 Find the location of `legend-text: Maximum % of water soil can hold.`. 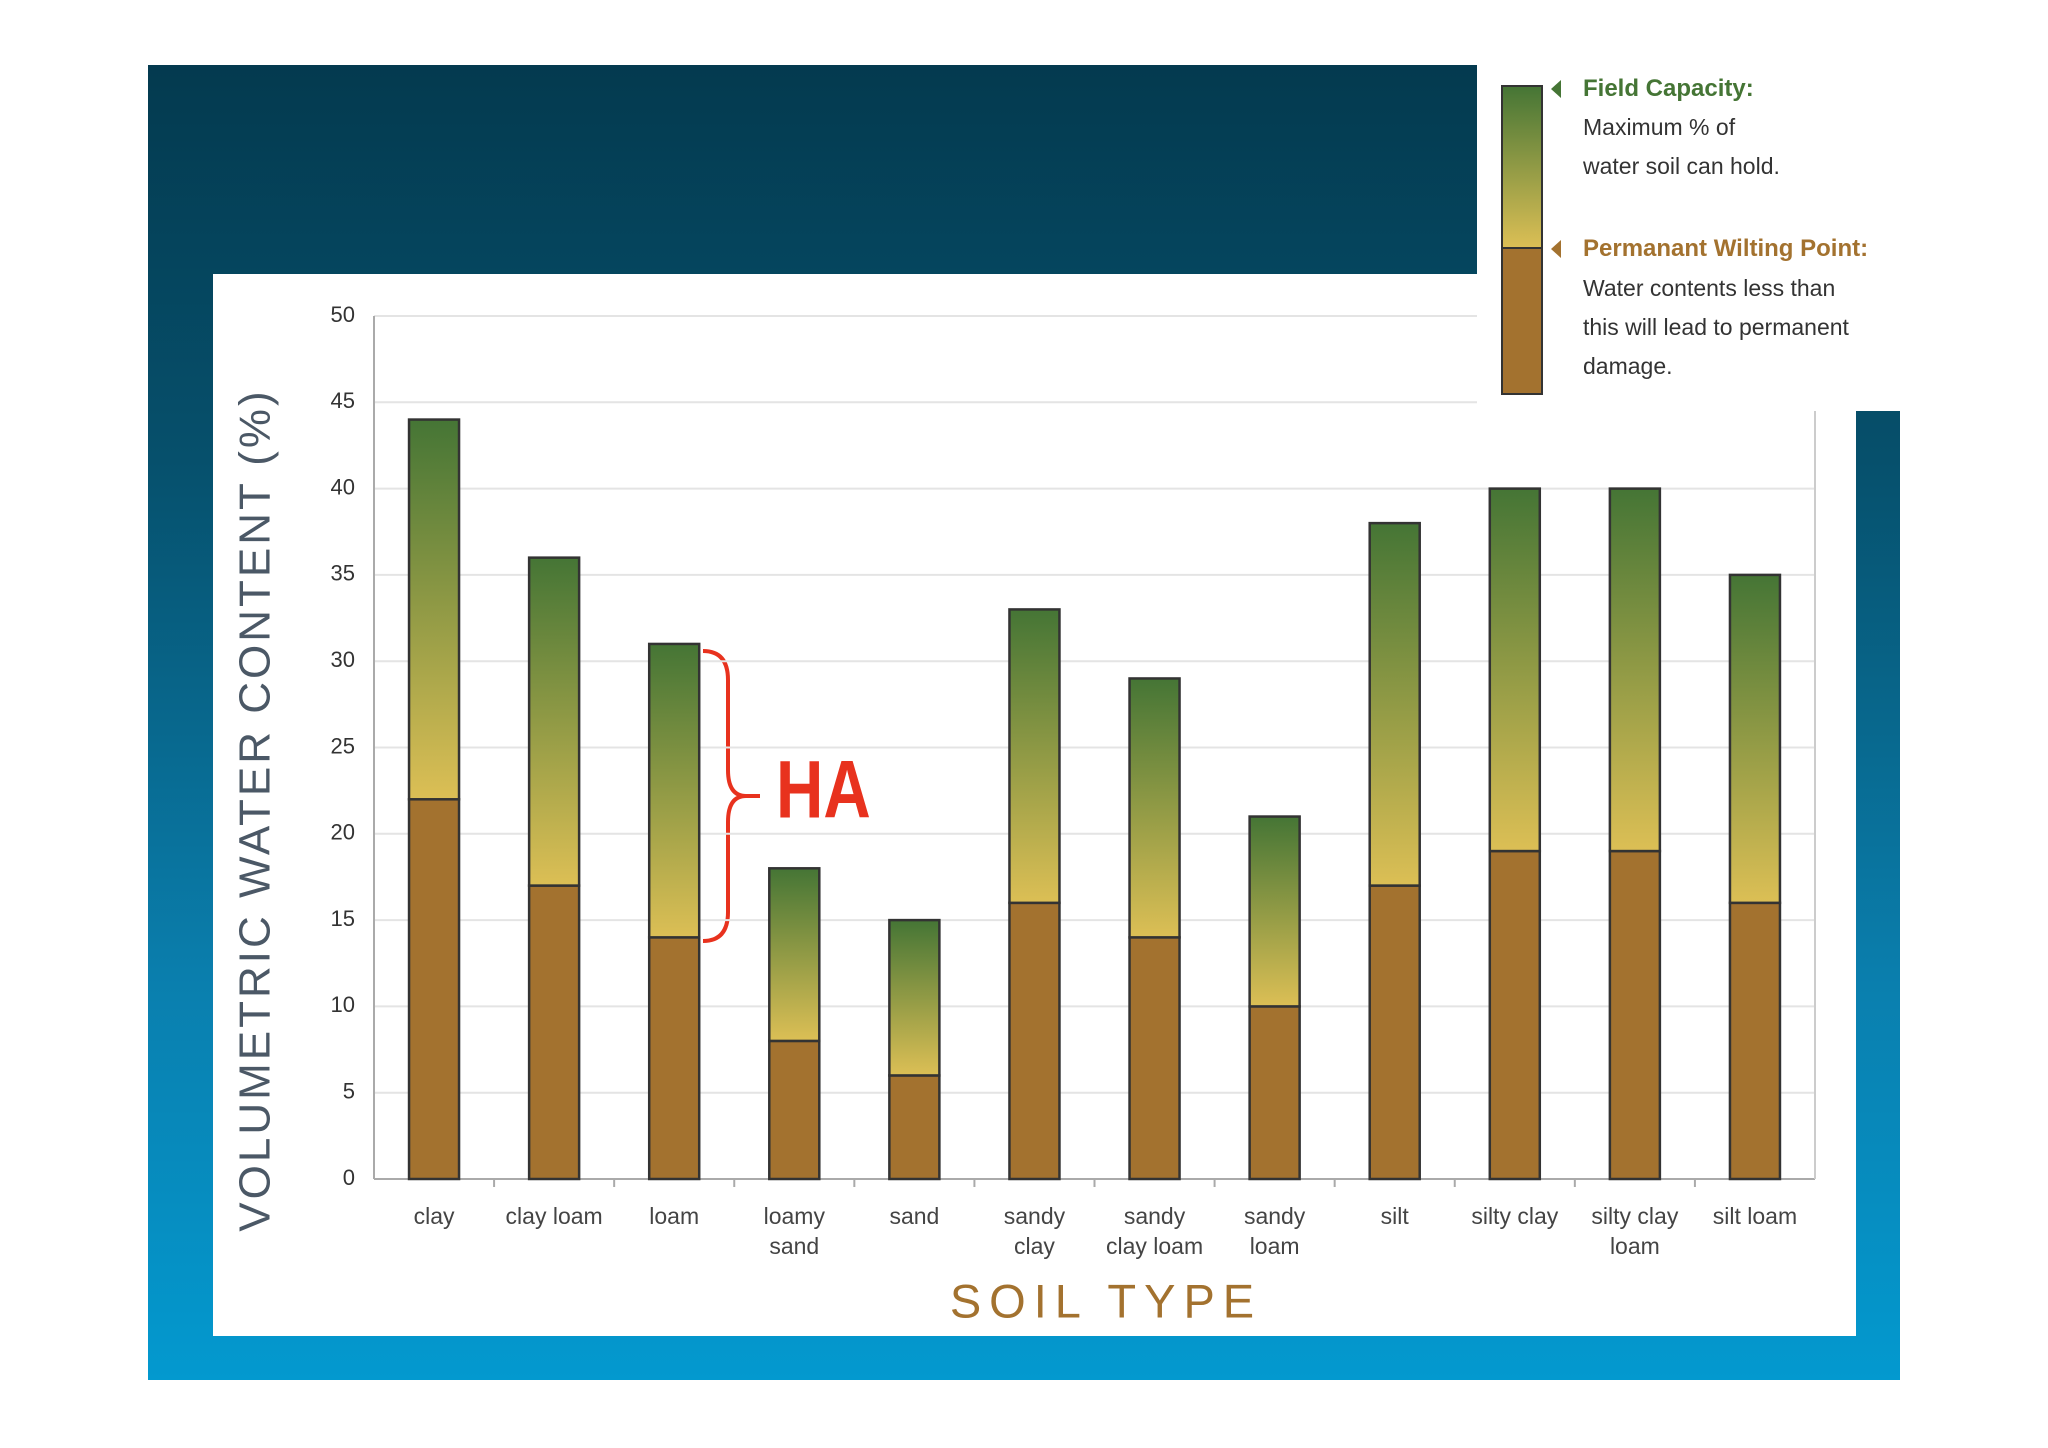

legend-text: Maximum % of water soil can hold. is located at coordinates (1681, 146).